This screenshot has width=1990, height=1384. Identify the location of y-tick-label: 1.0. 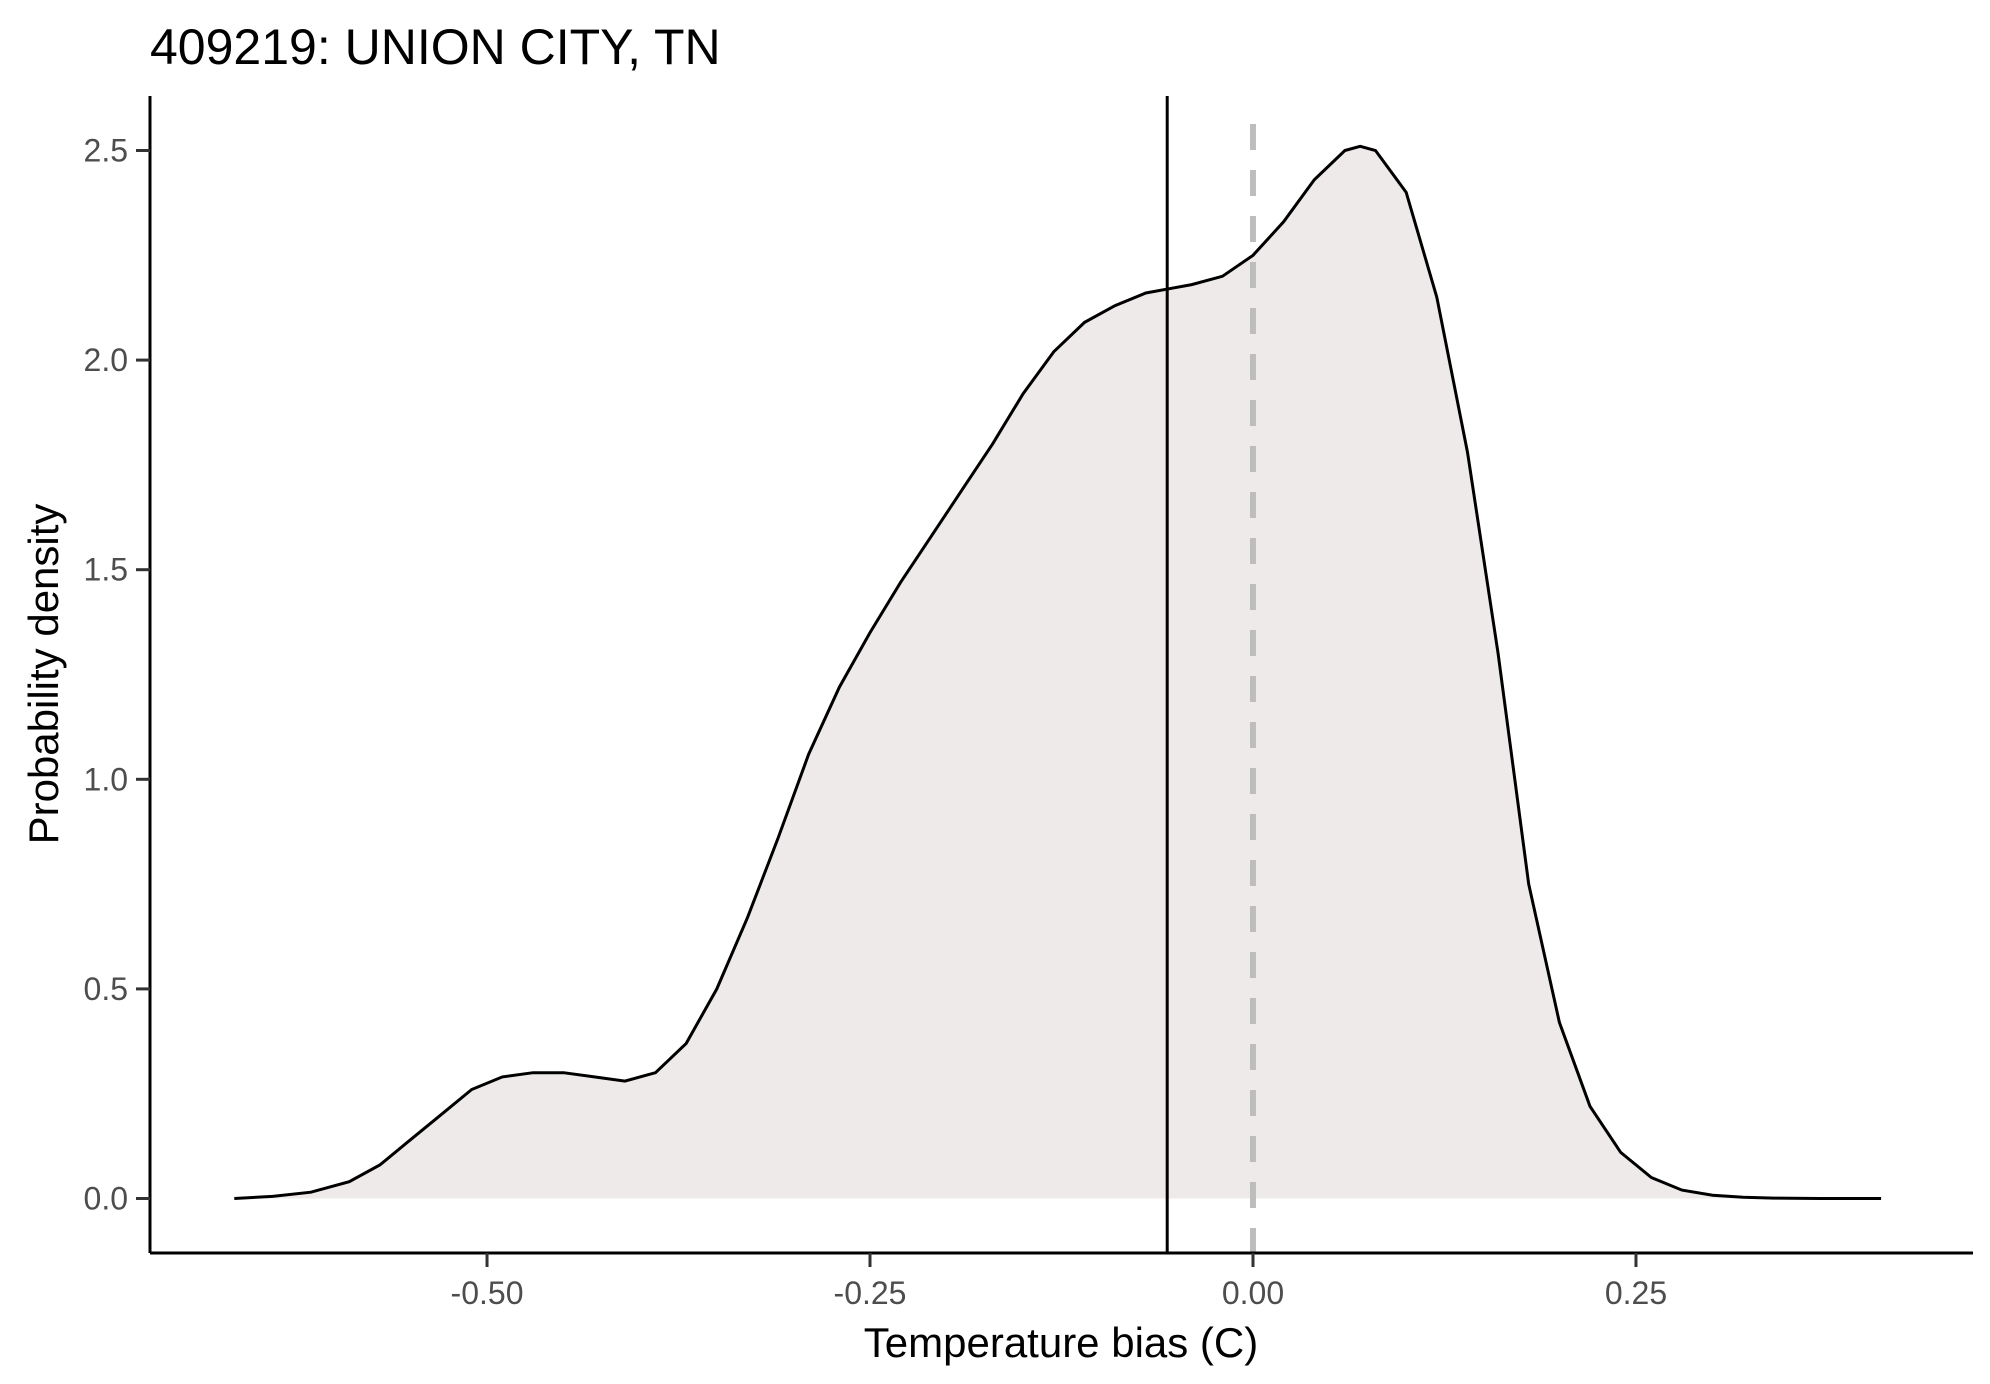
(106, 779).